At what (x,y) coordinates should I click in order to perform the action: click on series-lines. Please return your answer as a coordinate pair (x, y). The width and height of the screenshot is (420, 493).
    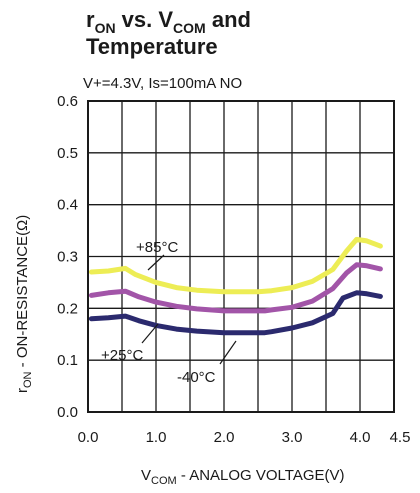
    Looking at the image, I should click on (235, 286).